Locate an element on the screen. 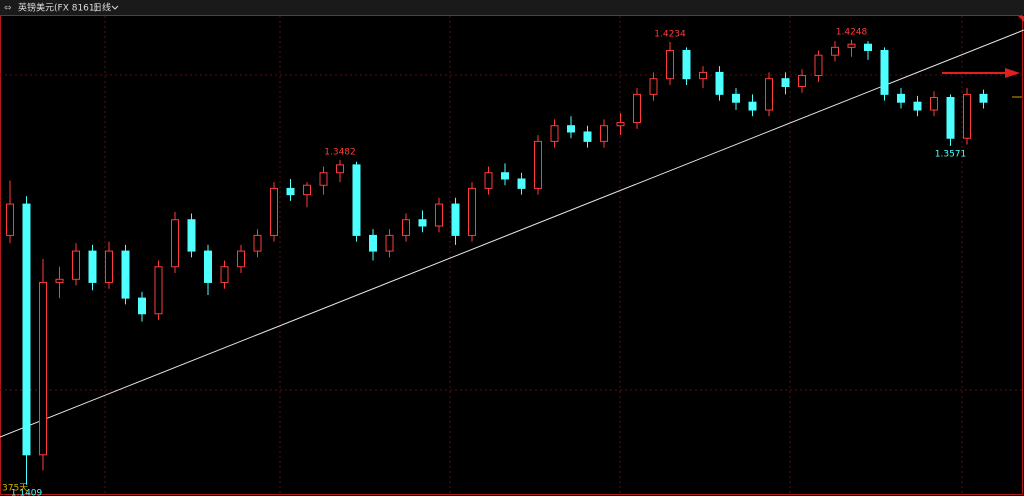 The width and height of the screenshot is (1024, 496). price-annotation: 1.1409 is located at coordinates (27, 492).